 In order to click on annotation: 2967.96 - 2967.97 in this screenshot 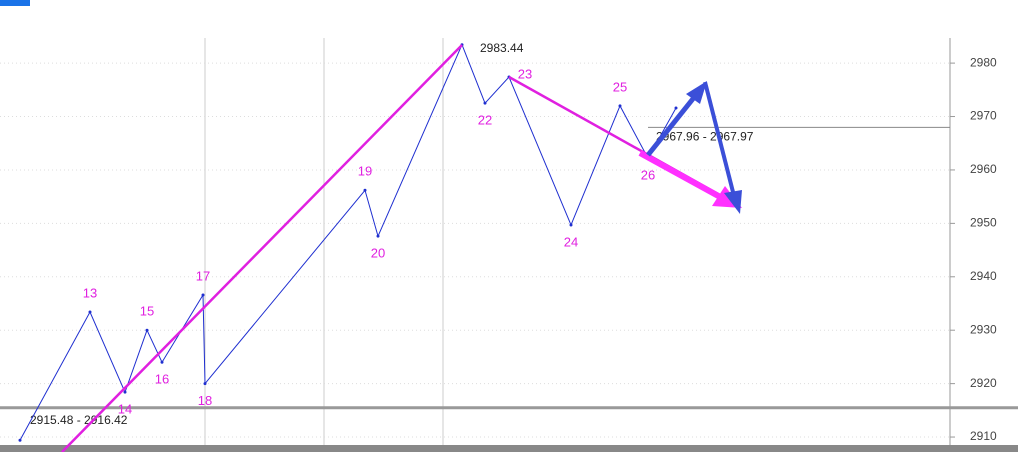, I will do `click(705, 137)`.